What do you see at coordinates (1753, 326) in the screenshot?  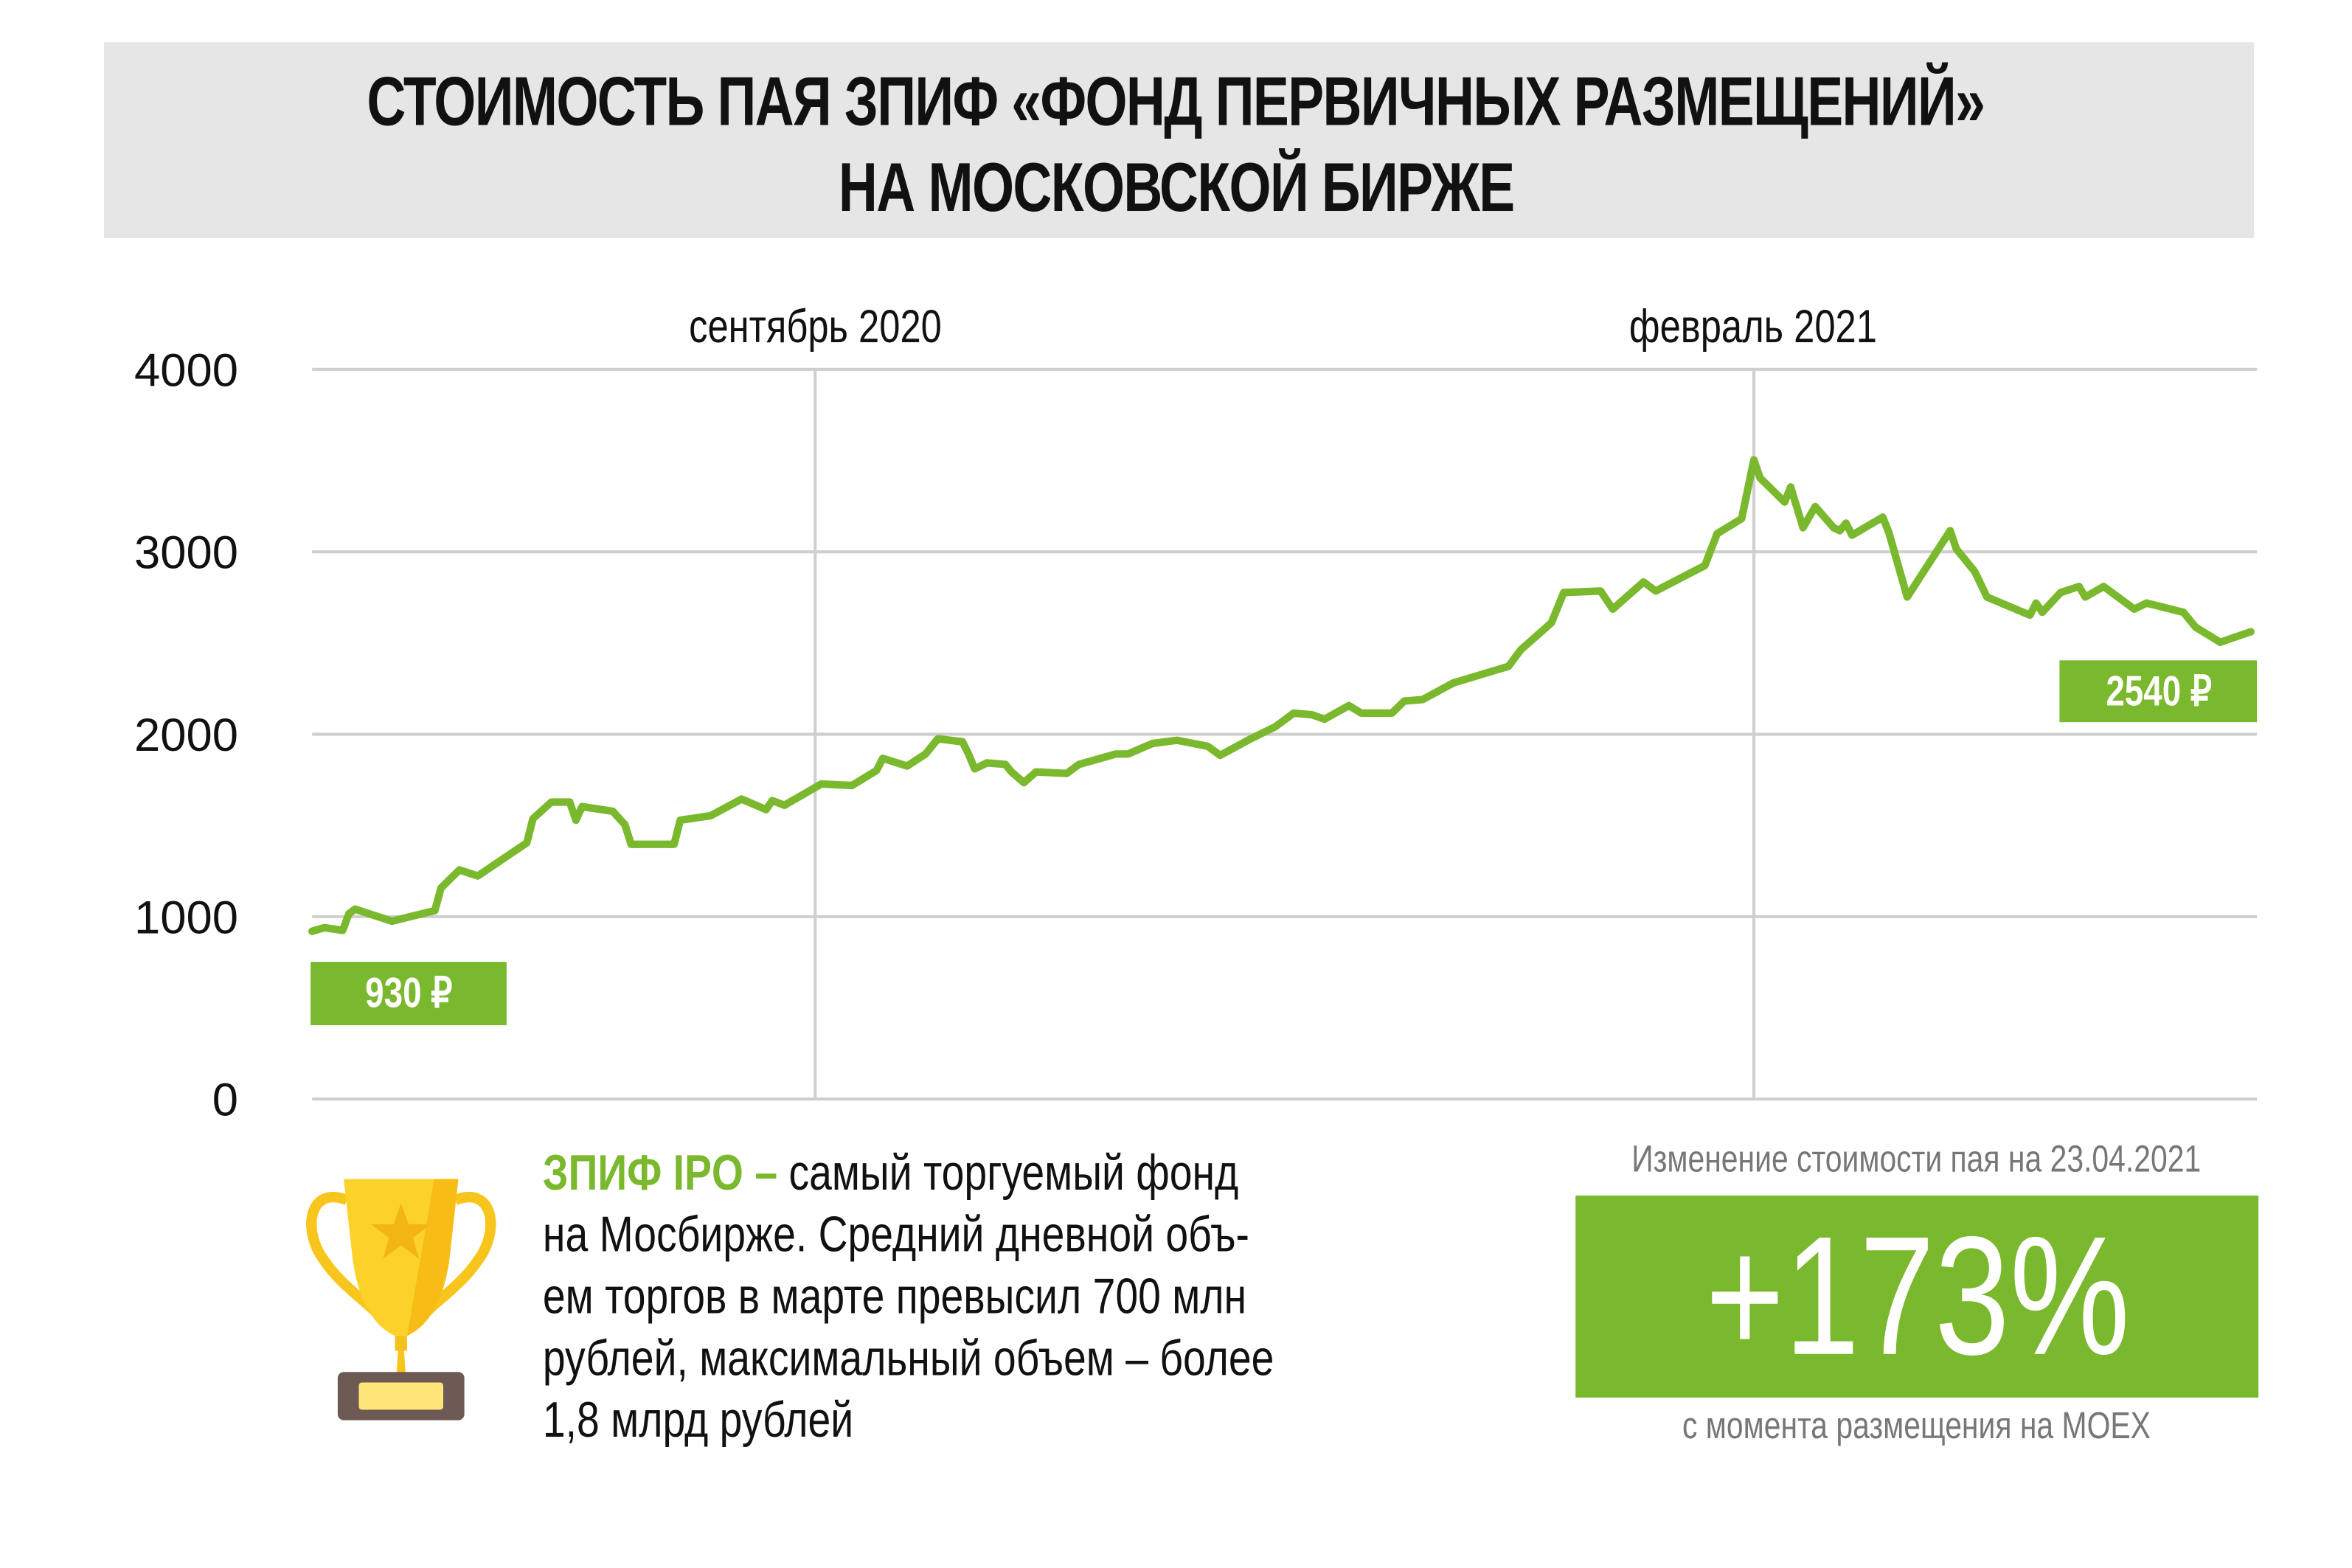 I see `month-label-february: февраль 2021` at bounding box center [1753, 326].